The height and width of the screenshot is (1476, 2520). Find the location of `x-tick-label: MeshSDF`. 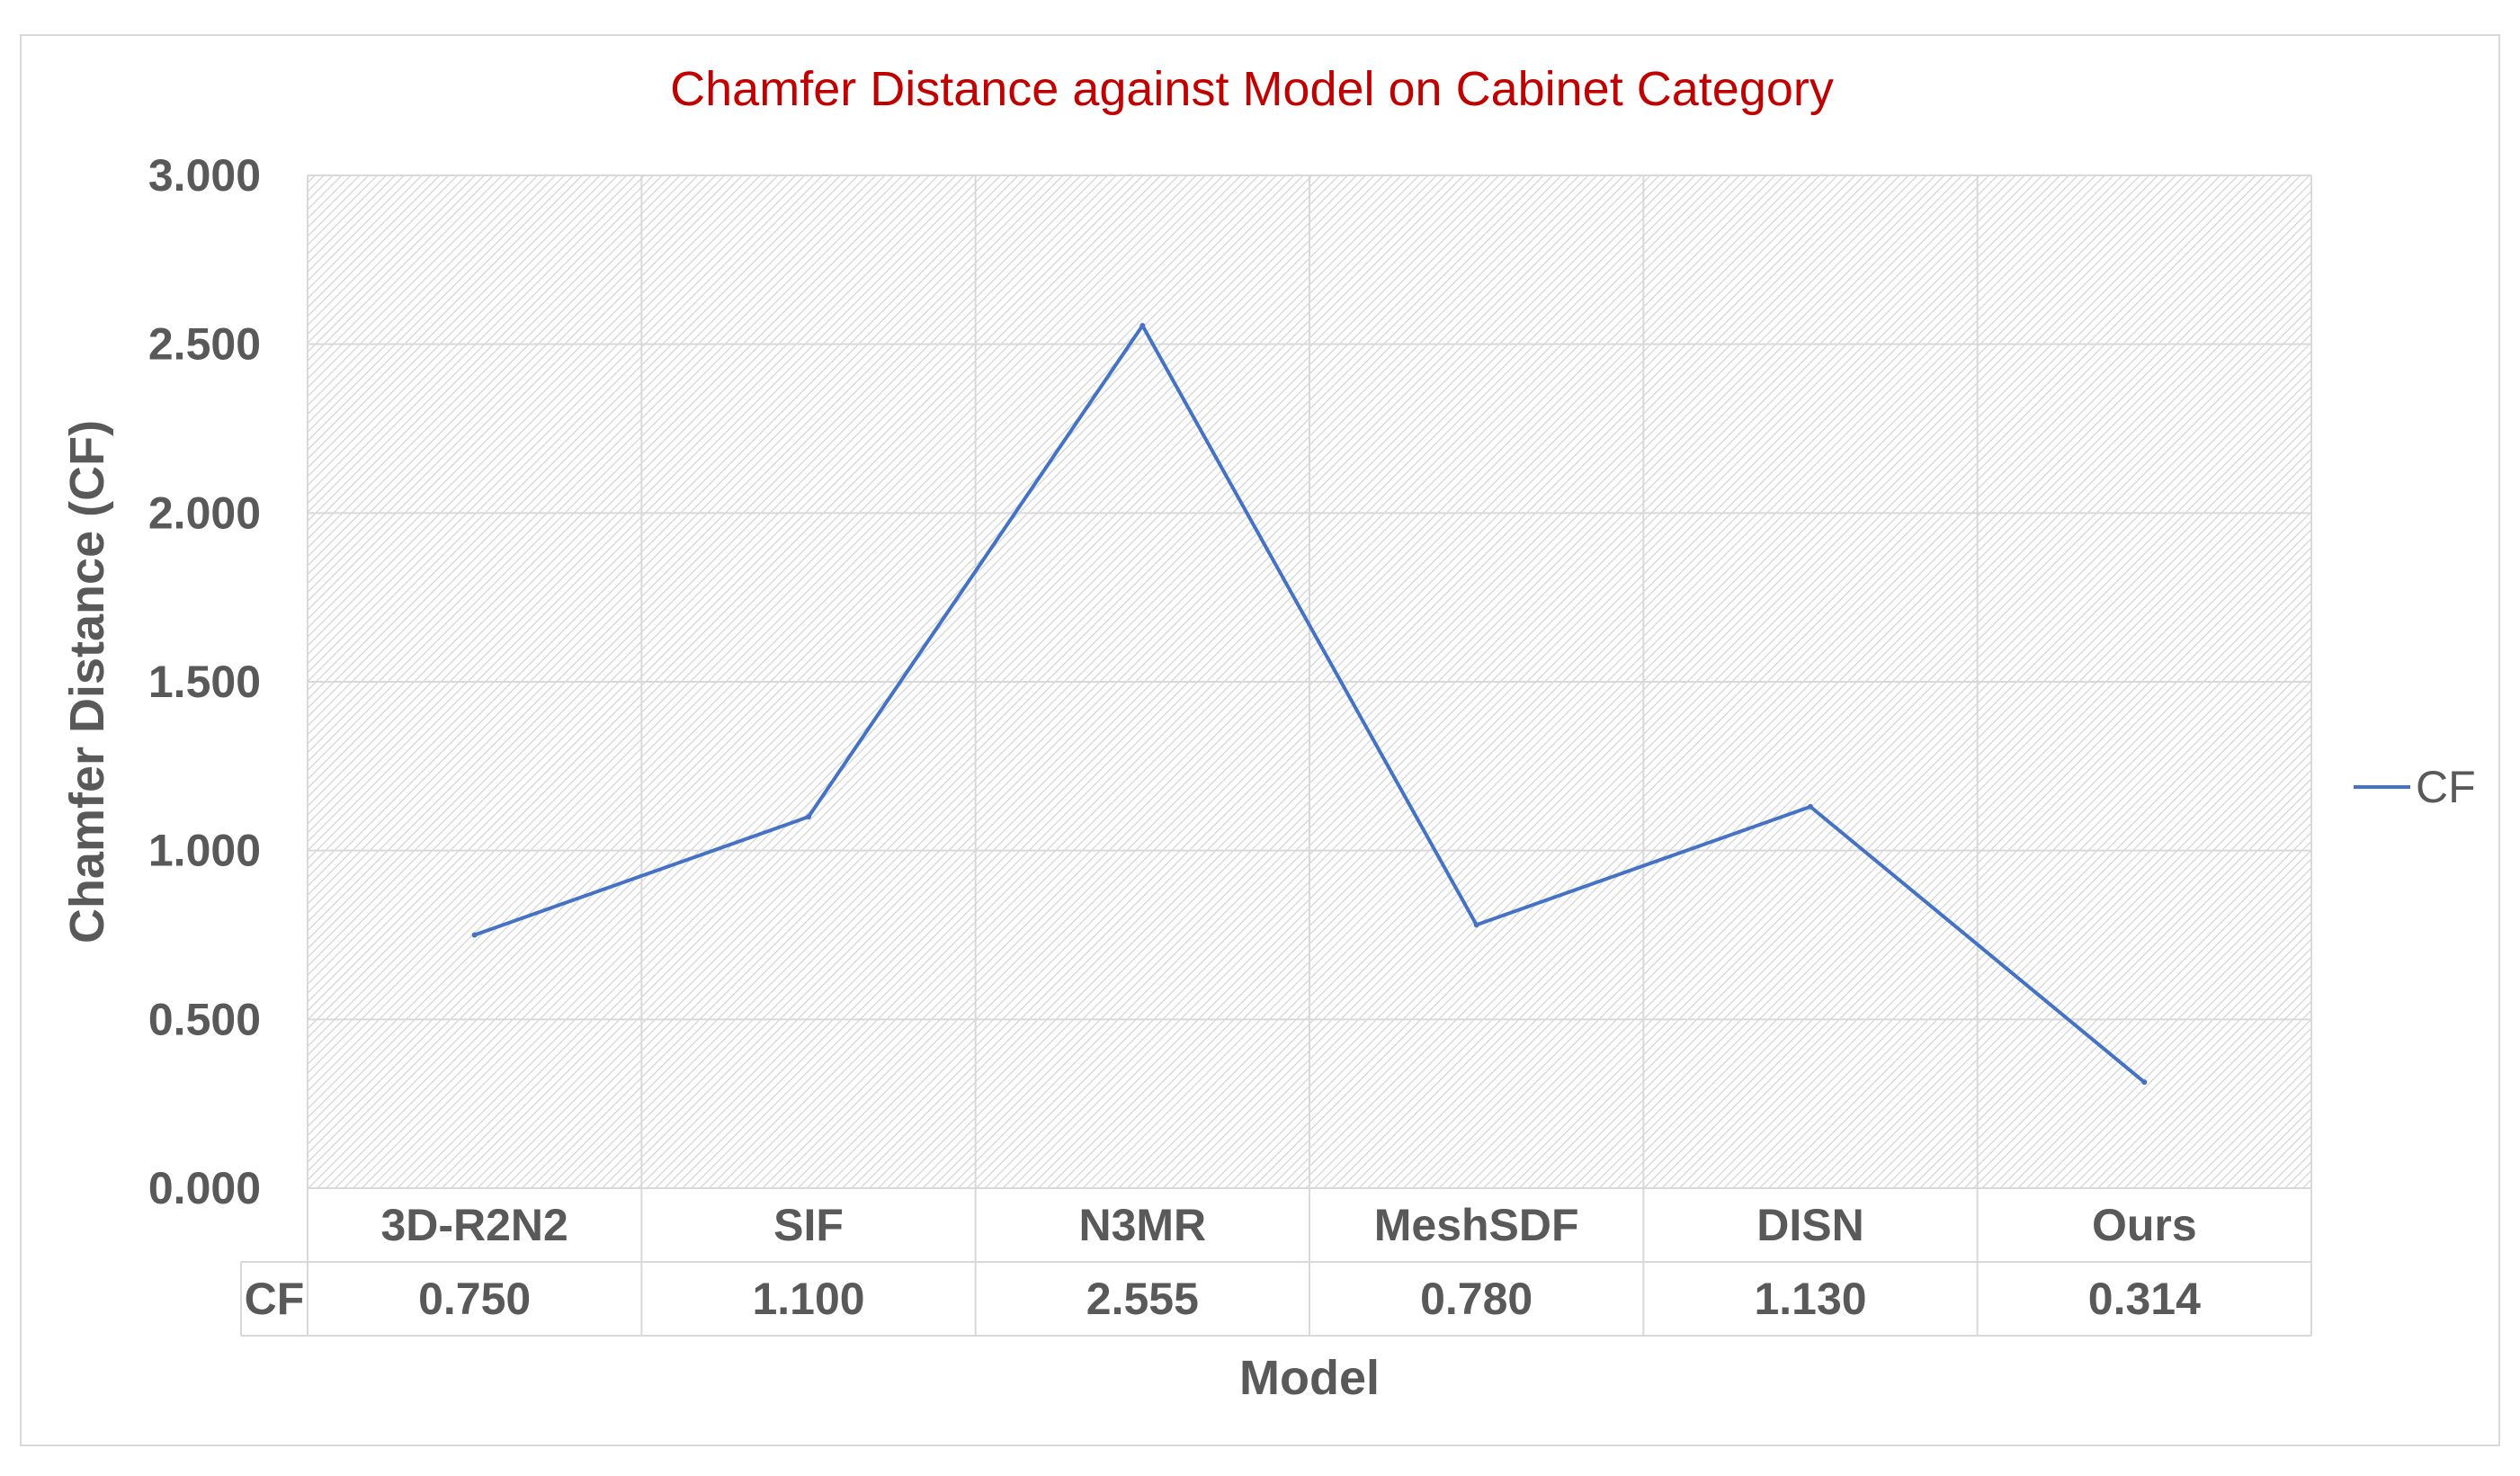

x-tick-label: MeshSDF is located at coordinates (1477, 1225).